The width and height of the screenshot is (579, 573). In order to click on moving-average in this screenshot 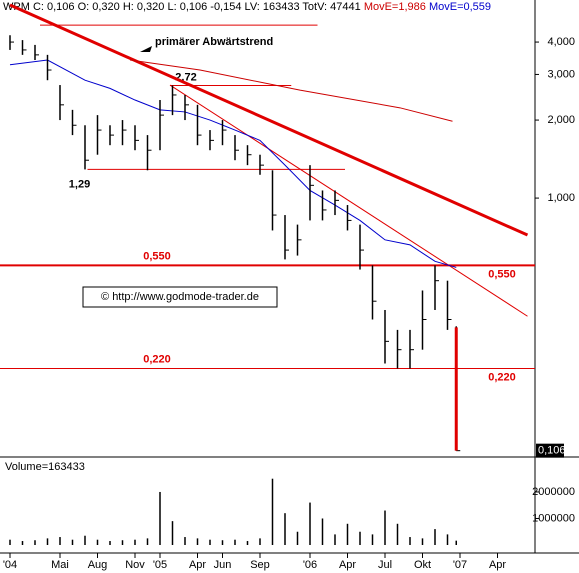, I will do `click(291, 90)`.